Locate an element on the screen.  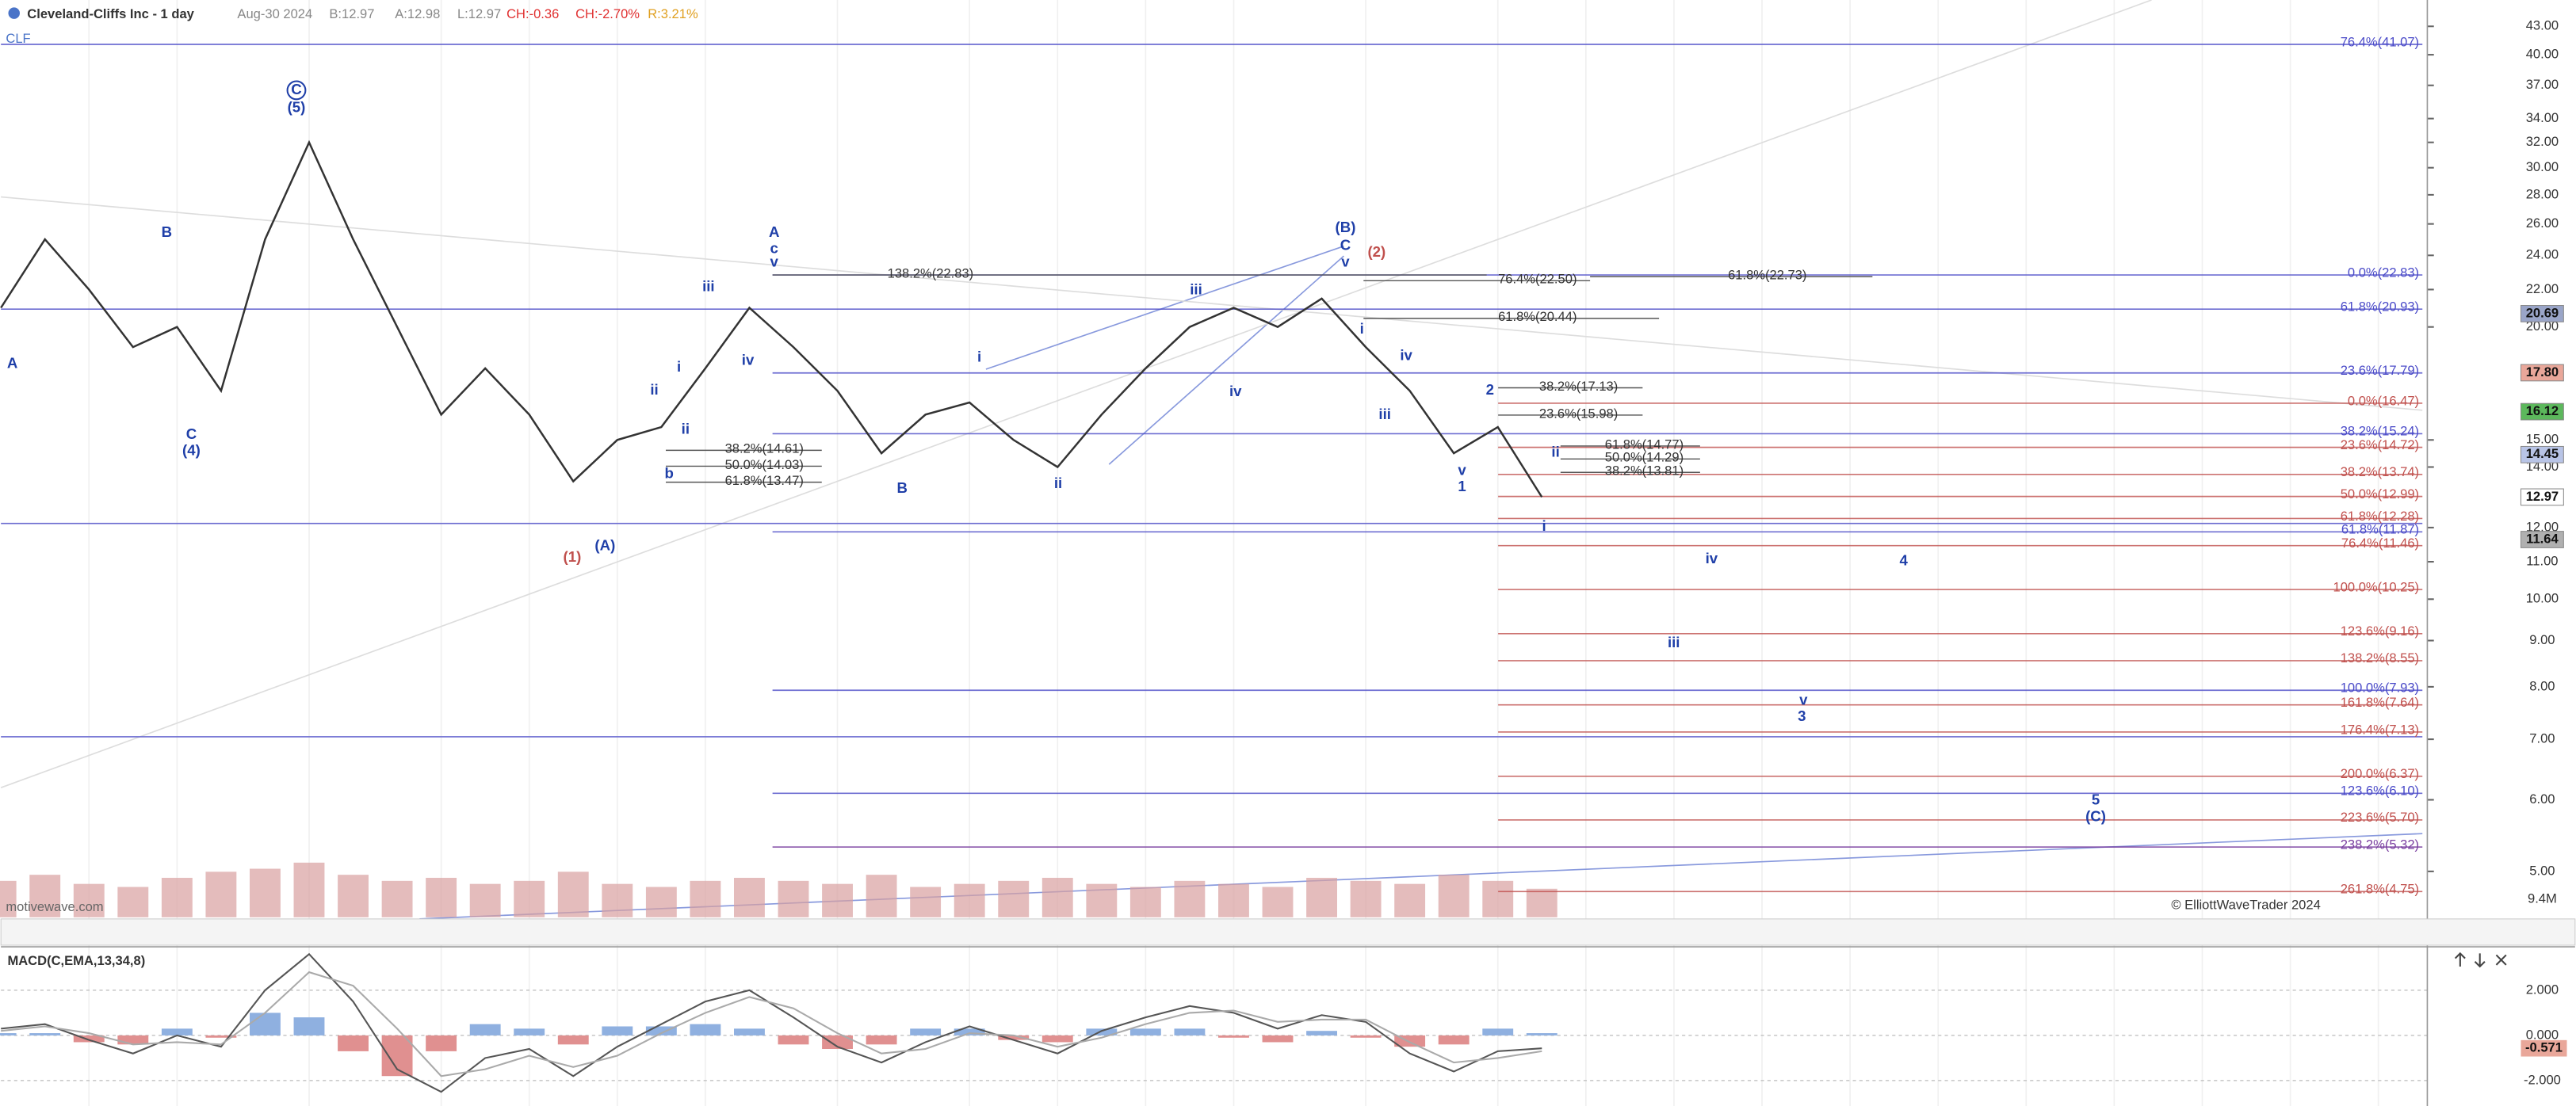
fib-label: 200.0%(6.37) is located at coordinates (2380, 773).